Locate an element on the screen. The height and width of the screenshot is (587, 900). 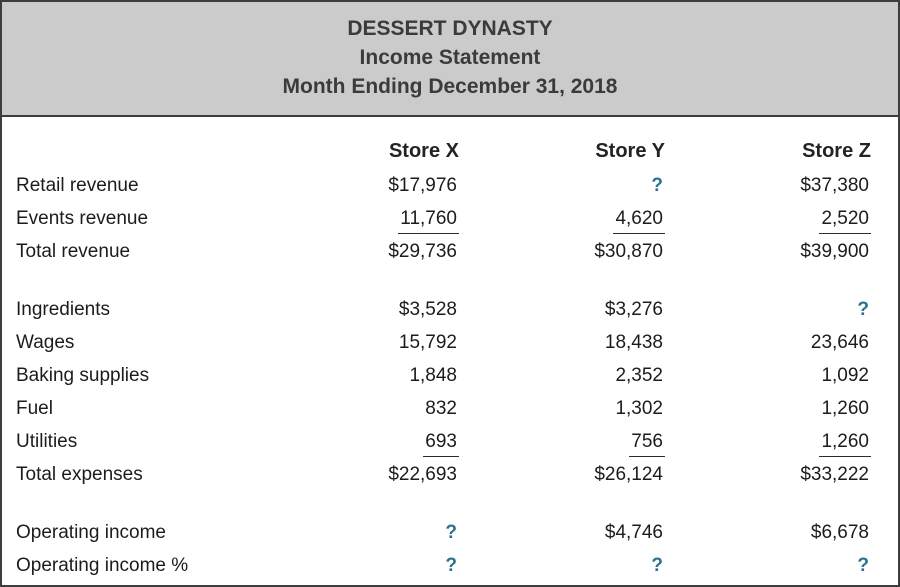
statement-title: Income Statement is located at coordinates (450, 57).